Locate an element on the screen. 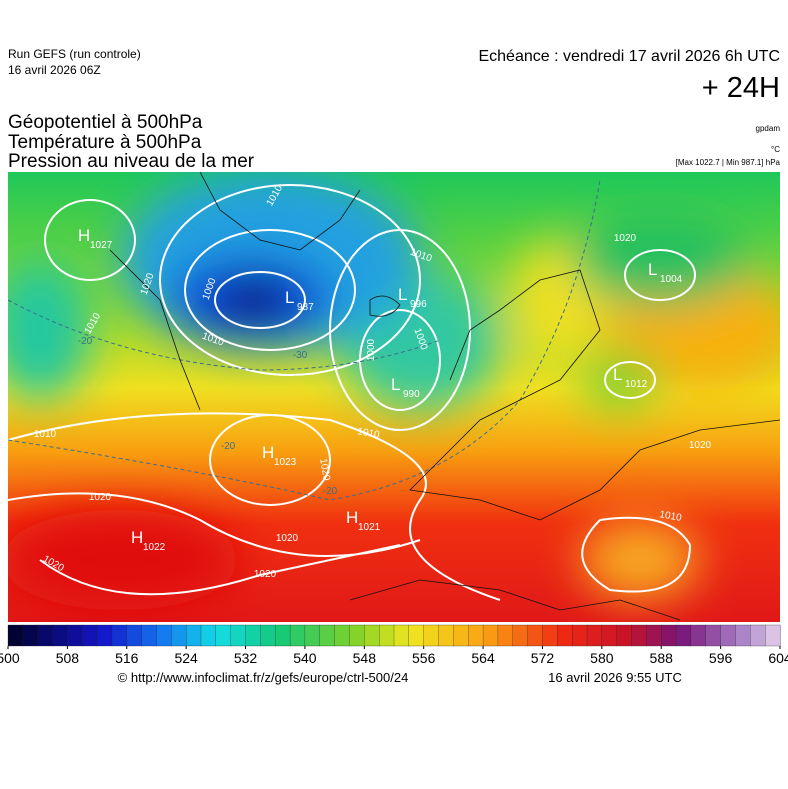  title: Géopotentiel à 500hPa is located at coordinates (105, 122).